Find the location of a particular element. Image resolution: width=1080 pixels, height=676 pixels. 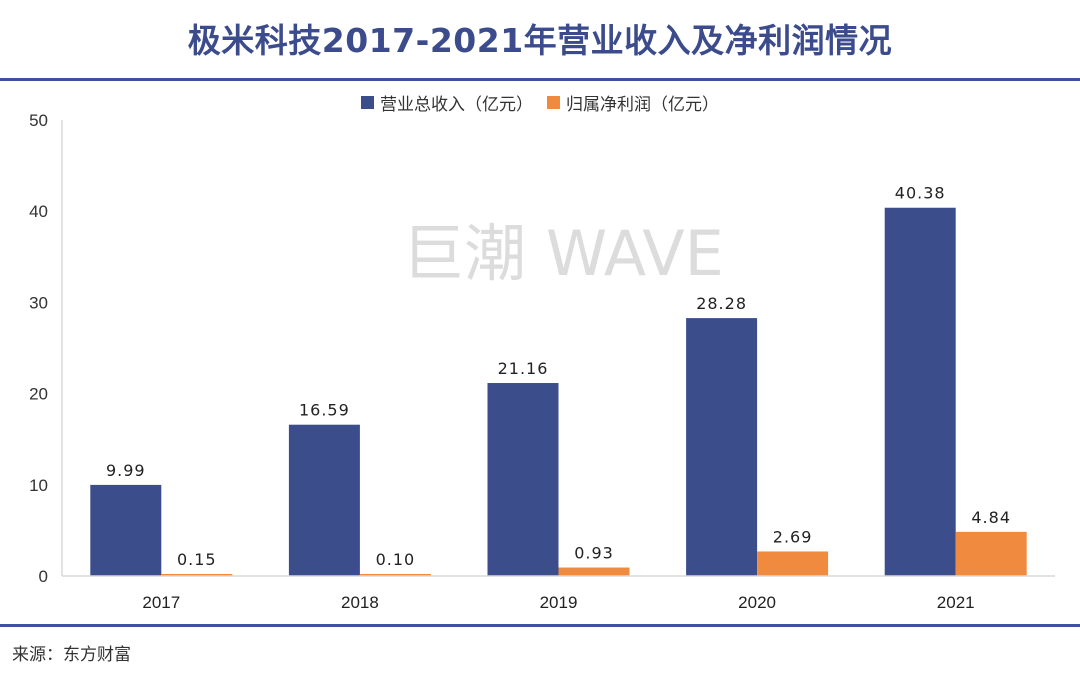

y-tick-label: 30 is located at coordinates (38, 302).